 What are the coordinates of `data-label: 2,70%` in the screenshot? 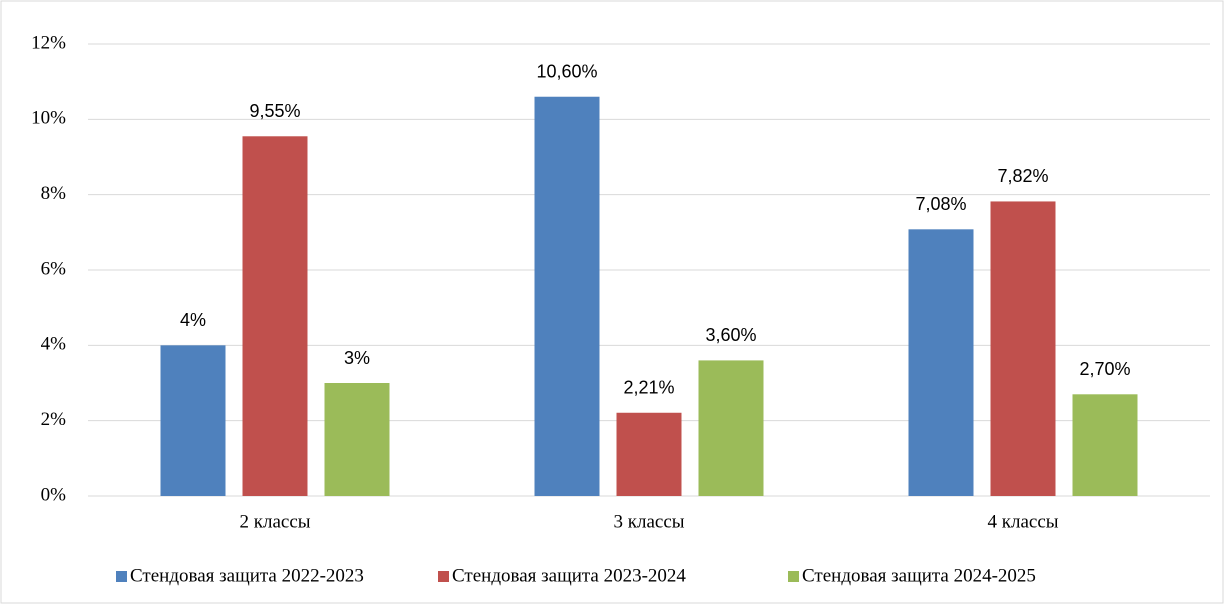 It's located at (1104, 369).